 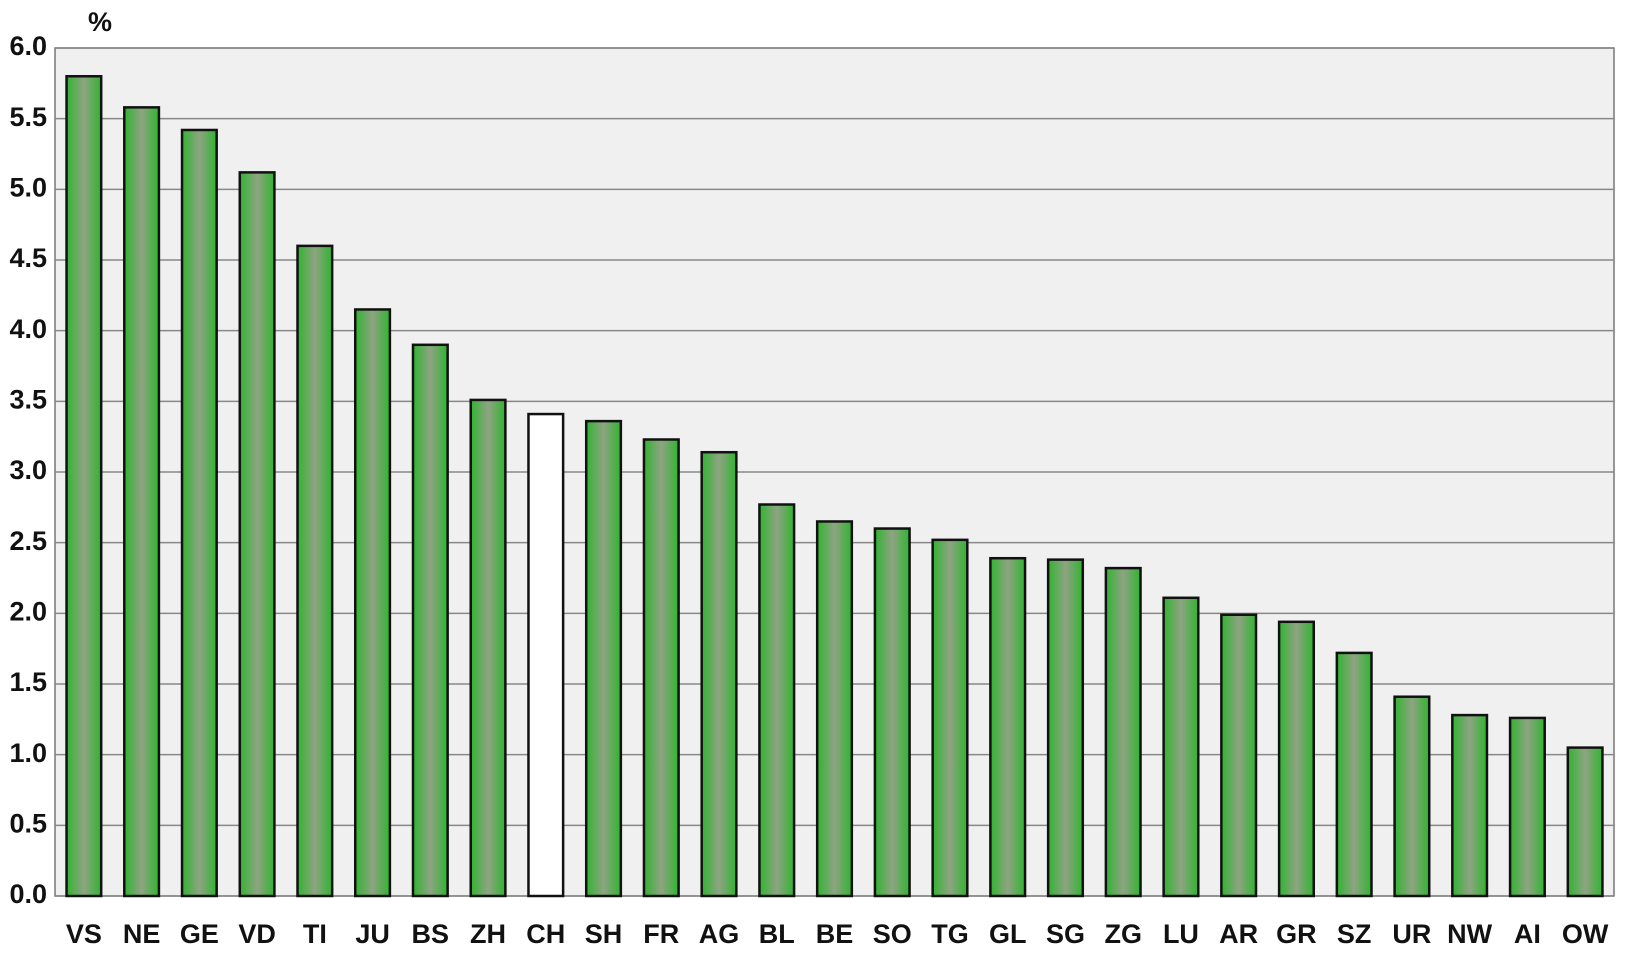 What do you see at coordinates (1123, 934) in the screenshot?
I see `x-tick-label: ZG` at bounding box center [1123, 934].